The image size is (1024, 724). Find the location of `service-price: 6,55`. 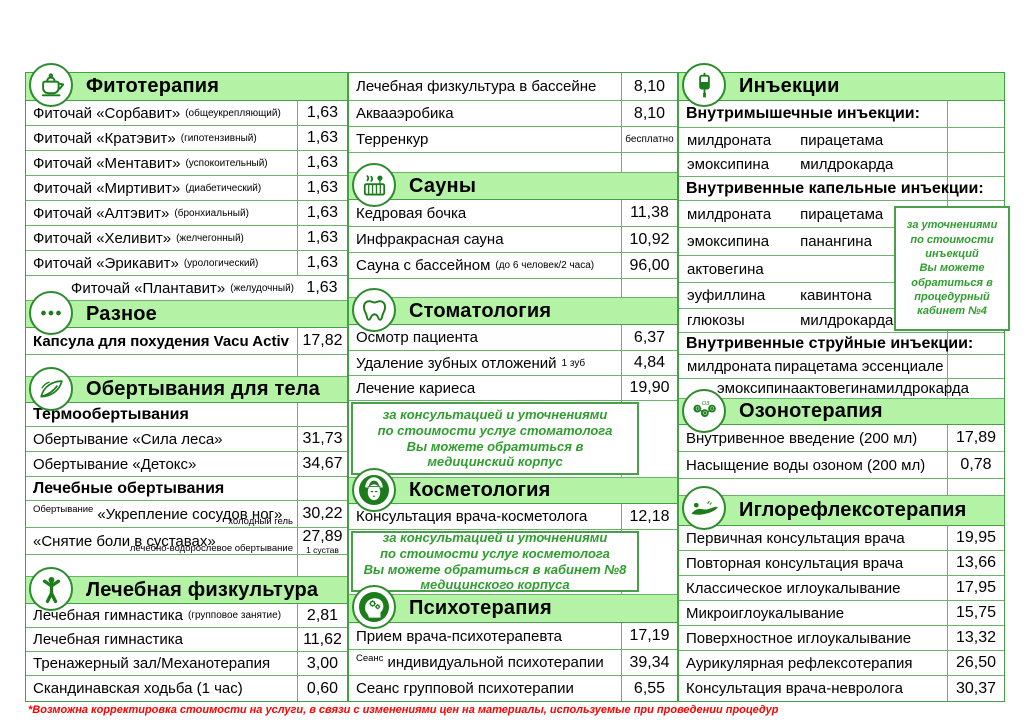

service-price: 6,55 is located at coordinates (649, 688).